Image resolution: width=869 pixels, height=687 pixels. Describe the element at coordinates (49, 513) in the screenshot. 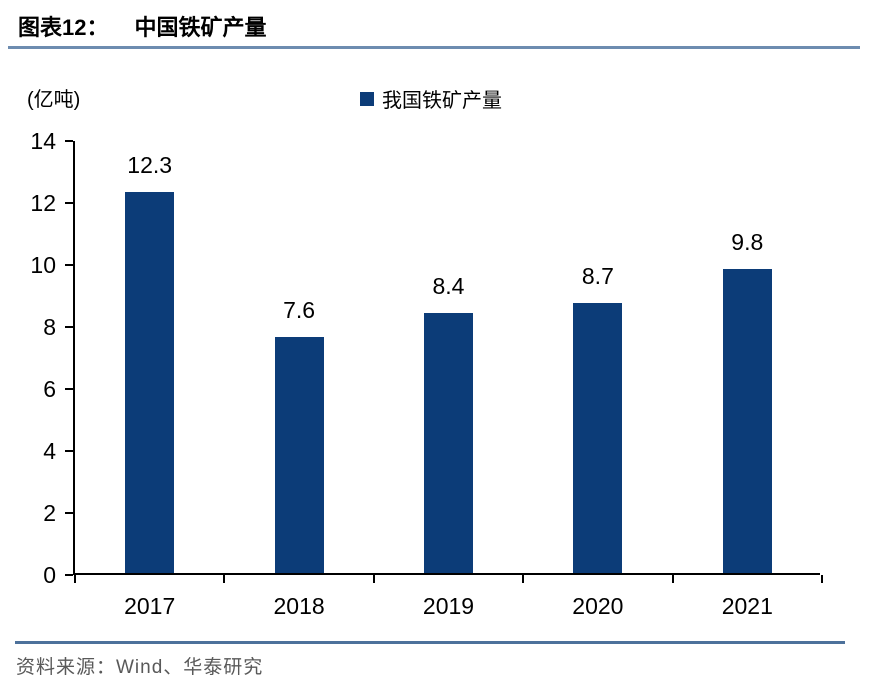

I see `y-axis-tick-label: 2` at that location.